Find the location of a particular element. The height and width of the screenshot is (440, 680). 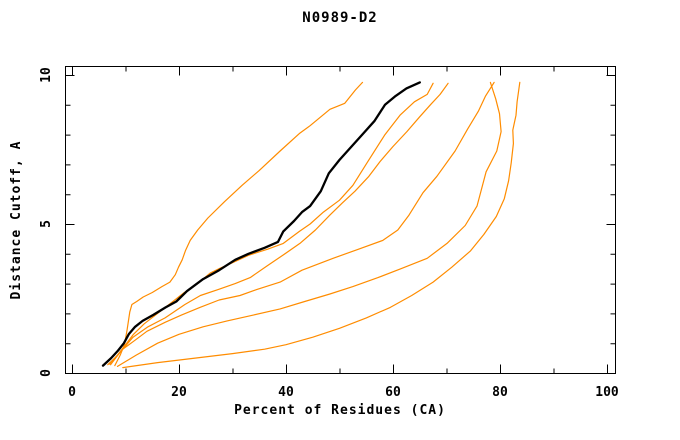

y-tick-label: 10 is located at coordinates (46, 75).